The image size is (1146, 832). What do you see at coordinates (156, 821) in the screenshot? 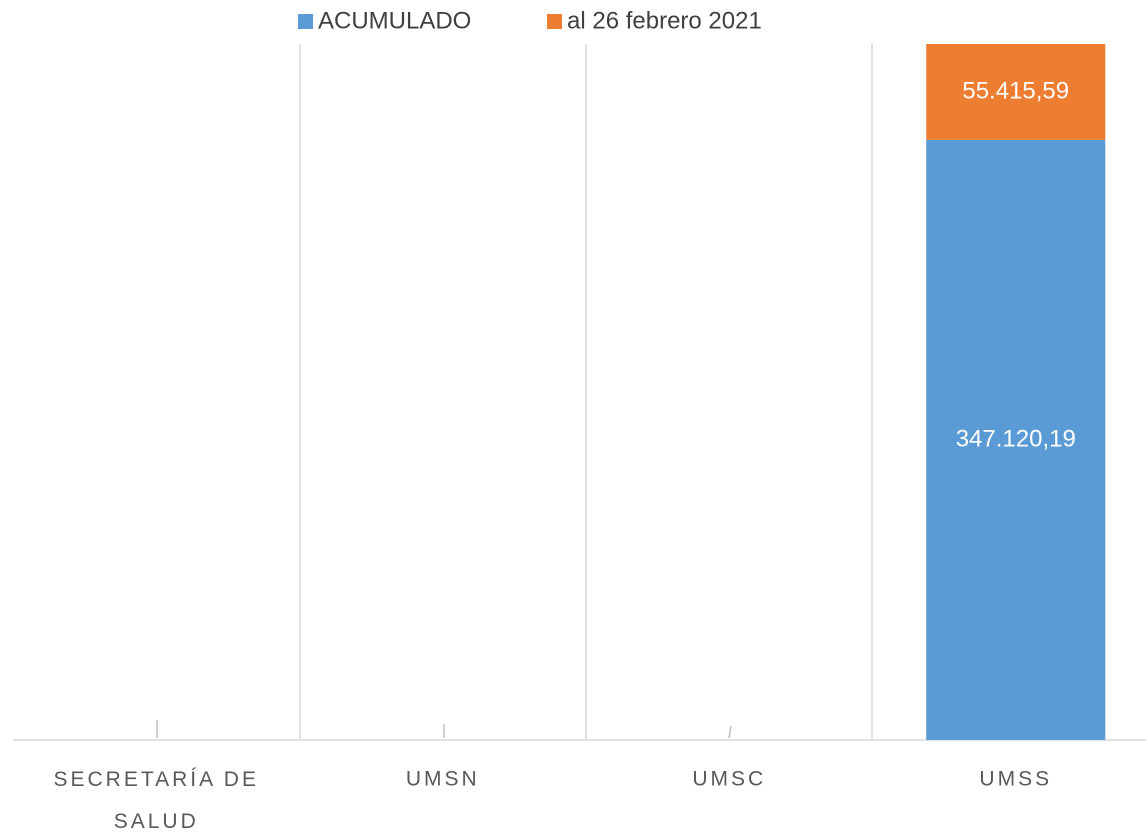
I see `x-tick-label-line: SALUD` at bounding box center [156, 821].